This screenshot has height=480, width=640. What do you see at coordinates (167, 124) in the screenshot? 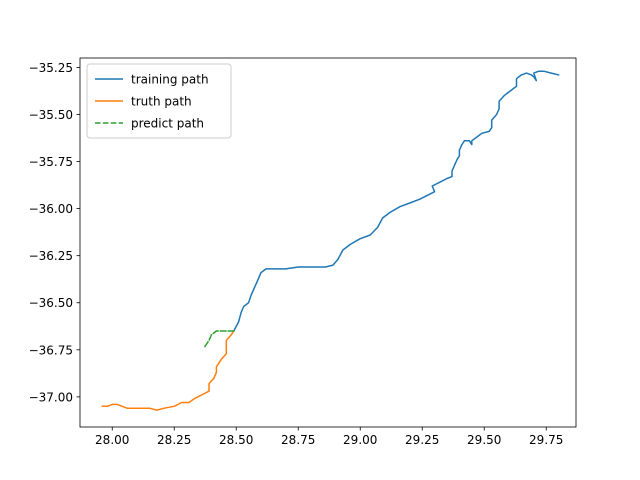
I see `legend-label-predict-path: predict path` at bounding box center [167, 124].